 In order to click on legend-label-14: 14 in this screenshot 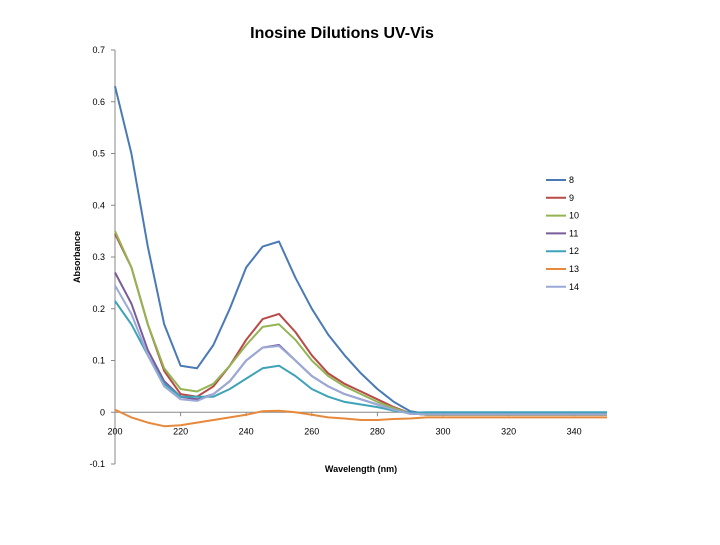, I will do `click(574, 287)`.